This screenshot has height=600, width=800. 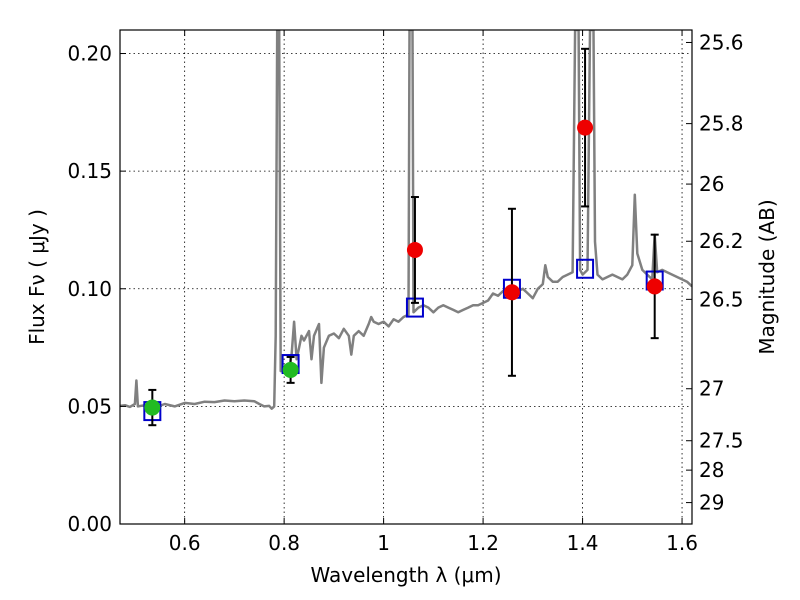 What do you see at coordinates (721, 241) in the screenshot?
I see `mag-tick-label: 26.2` at bounding box center [721, 241].